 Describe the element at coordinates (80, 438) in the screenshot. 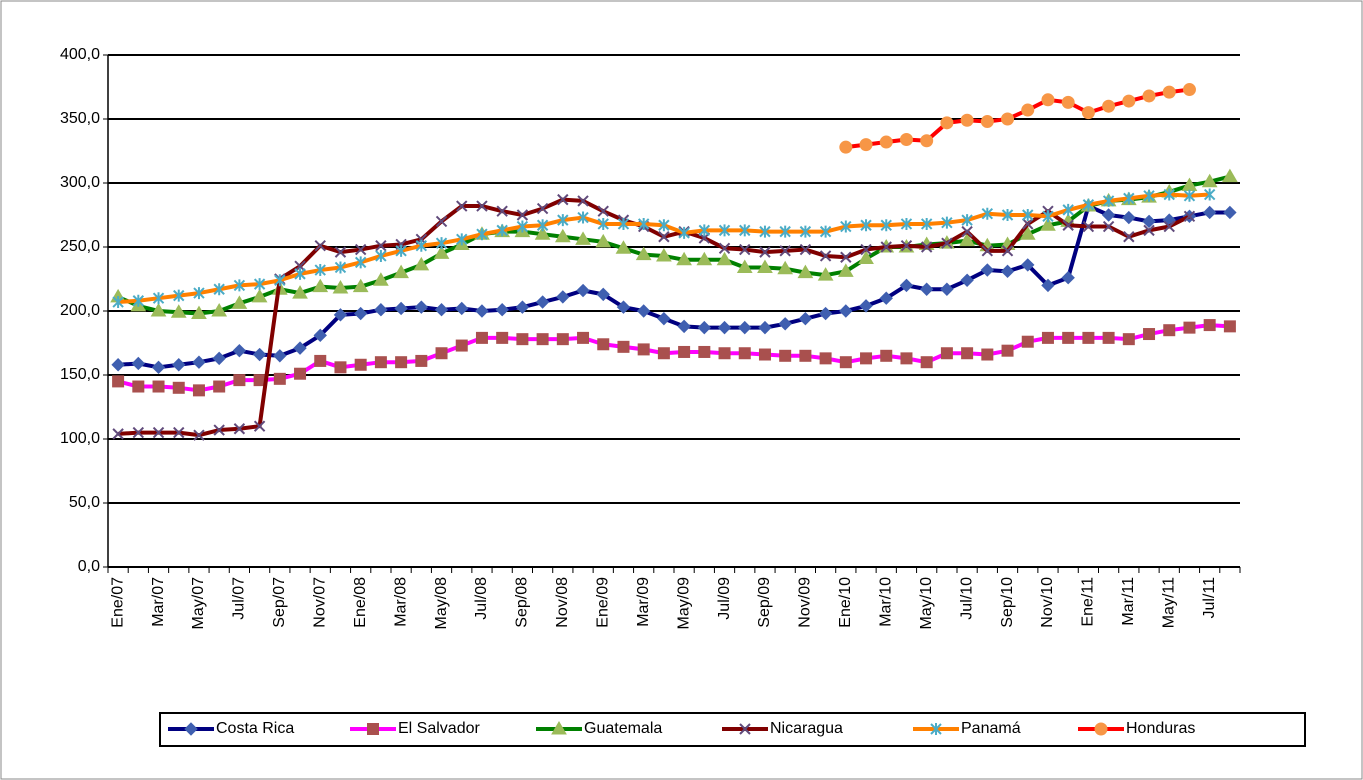

I see `y-tick-label: 100,0` at that location.